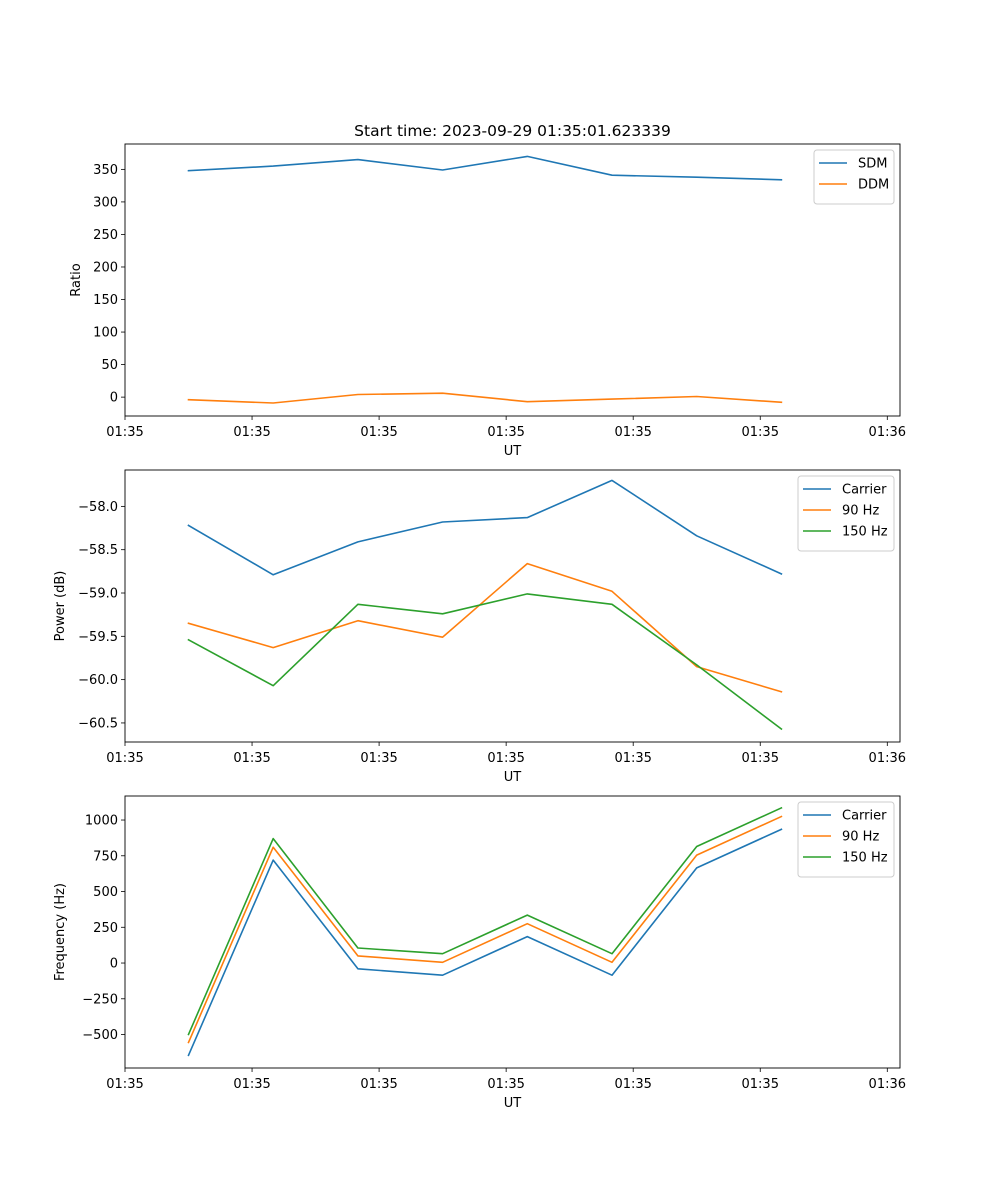 This screenshot has width=1000, height=1200. What do you see at coordinates (854, 177) in the screenshot?
I see `legend: SDM DDM` at bounding box center [854, 177].